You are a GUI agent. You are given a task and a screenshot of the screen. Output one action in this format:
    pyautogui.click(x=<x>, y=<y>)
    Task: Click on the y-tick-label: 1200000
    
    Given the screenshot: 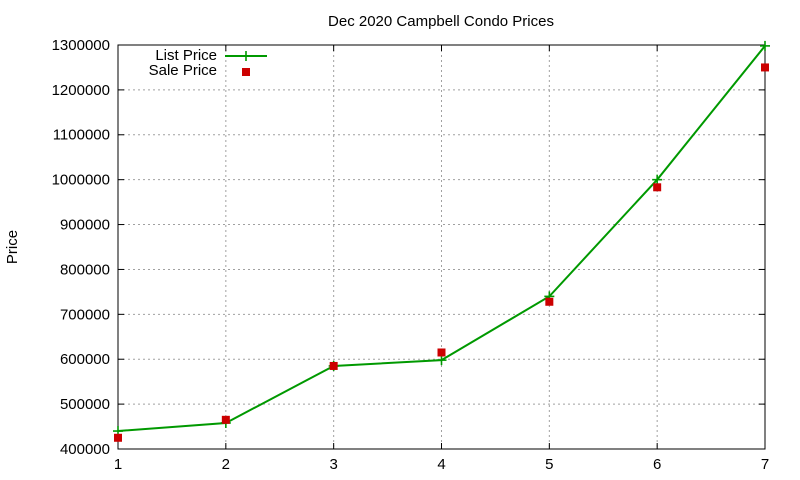 What is the action you would take?
    pyautogui.click(x=81, y=90)
    